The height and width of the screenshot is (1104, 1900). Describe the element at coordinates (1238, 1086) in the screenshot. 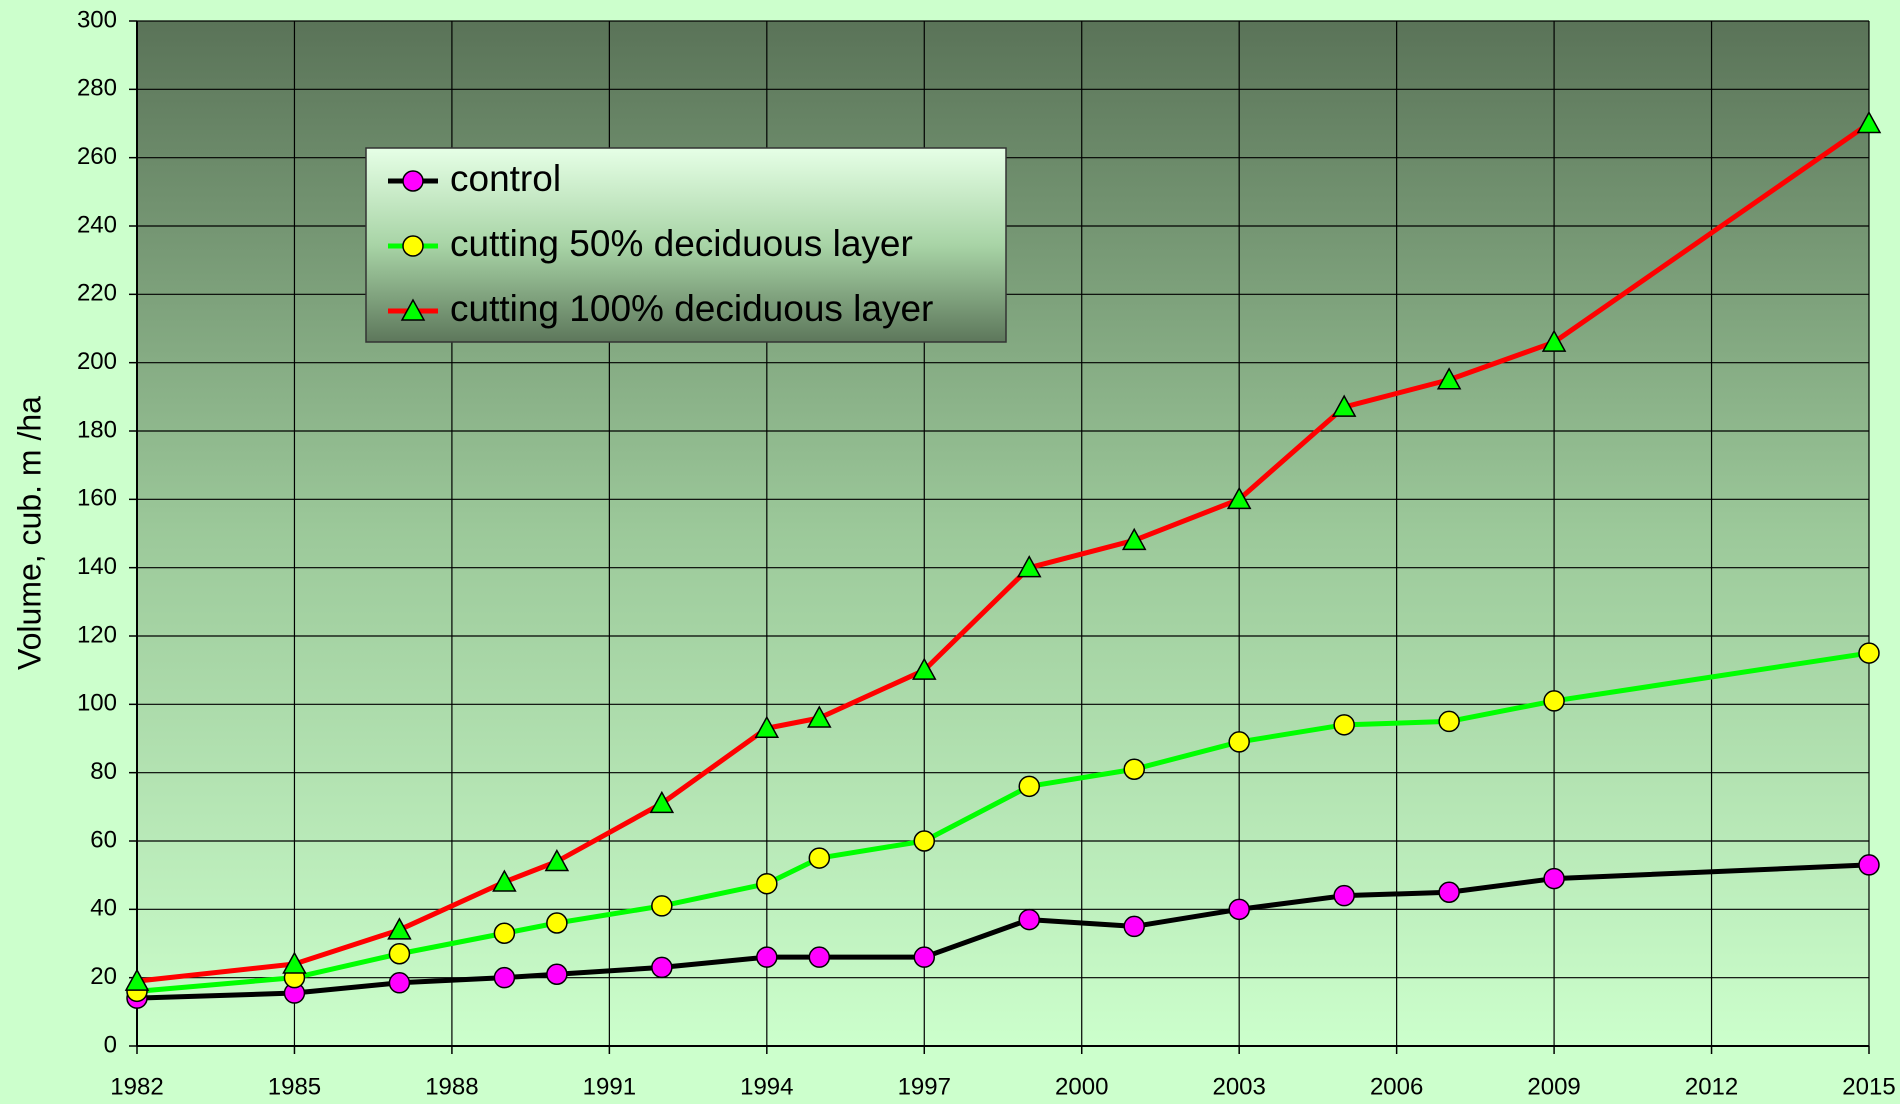

I see `x-tick-label: 2003` at that location.